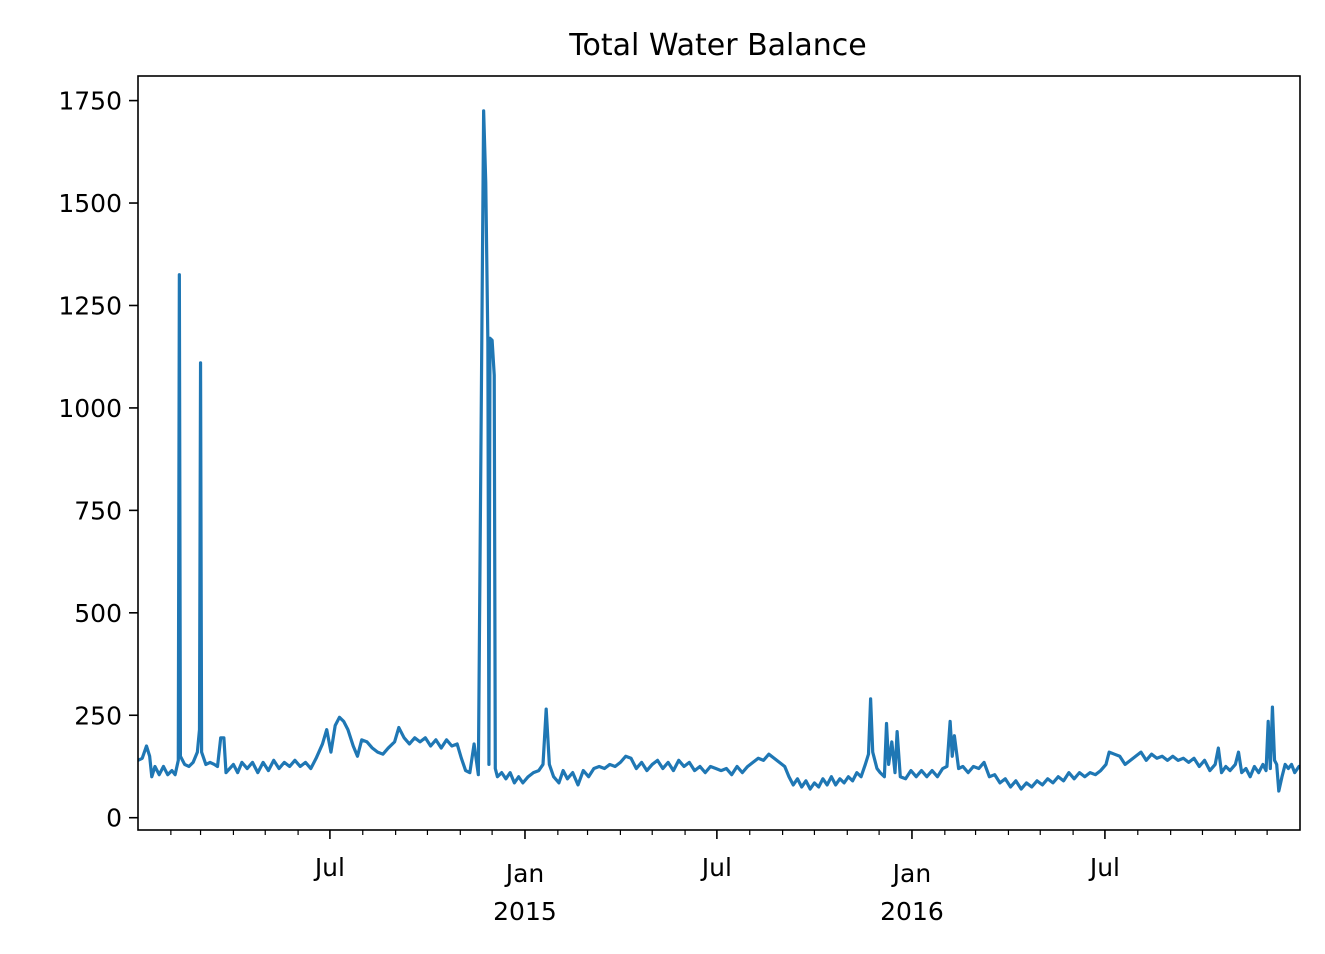 The image size is (1325, 954). I want to click on y-tick-label: 500, so click(98, 613).